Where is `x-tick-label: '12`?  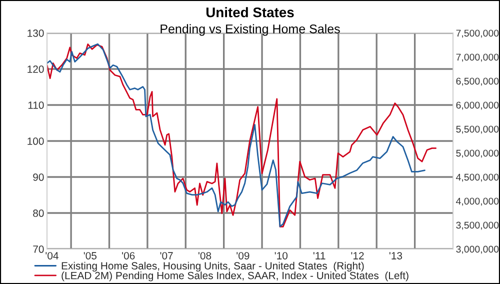
x-tick-label: '12 is located at coordinates (357, 256).